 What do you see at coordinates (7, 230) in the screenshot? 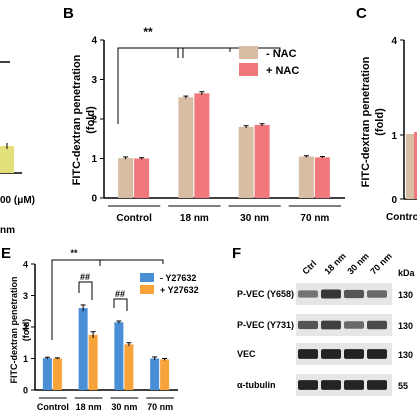
I see `panel-a-axis-fragment: nm` at bounding box center [7, 230].